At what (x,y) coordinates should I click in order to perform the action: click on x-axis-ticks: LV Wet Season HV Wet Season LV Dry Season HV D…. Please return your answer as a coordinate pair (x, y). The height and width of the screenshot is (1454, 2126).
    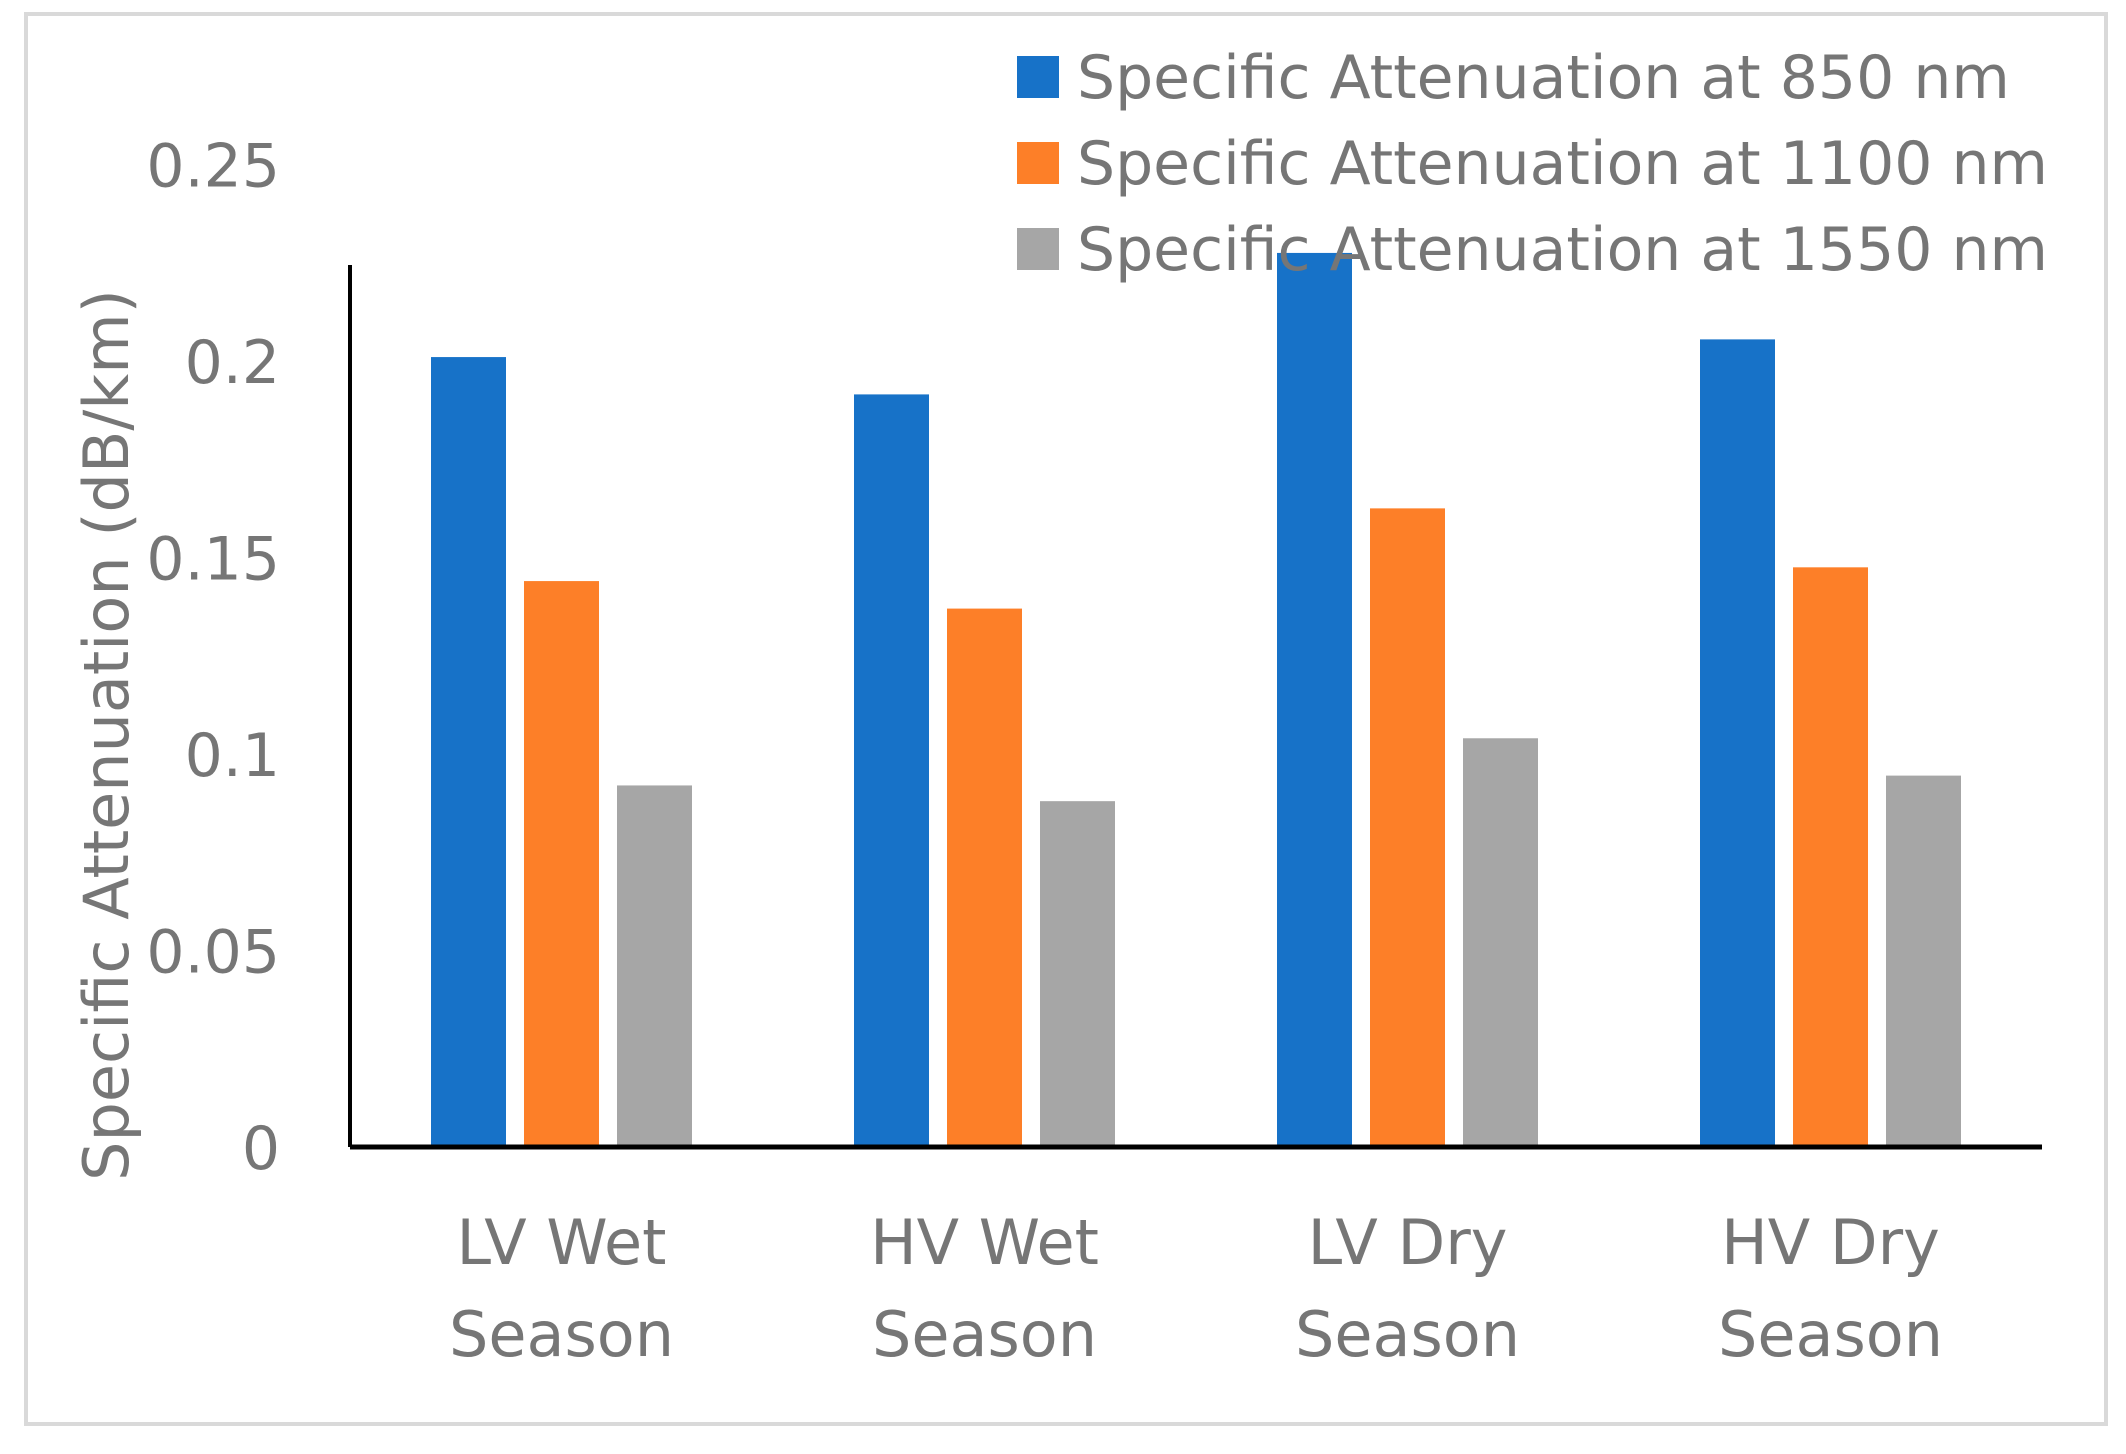
    Looking at the image, I should click on (1196, 1288).